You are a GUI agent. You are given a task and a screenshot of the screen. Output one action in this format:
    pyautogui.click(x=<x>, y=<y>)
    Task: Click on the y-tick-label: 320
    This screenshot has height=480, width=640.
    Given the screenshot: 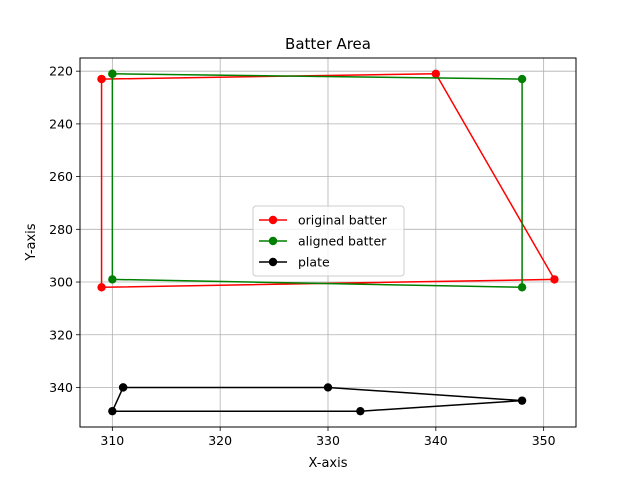 What is the action you would take?
    pyautogui.click(x=61, y=334)
    